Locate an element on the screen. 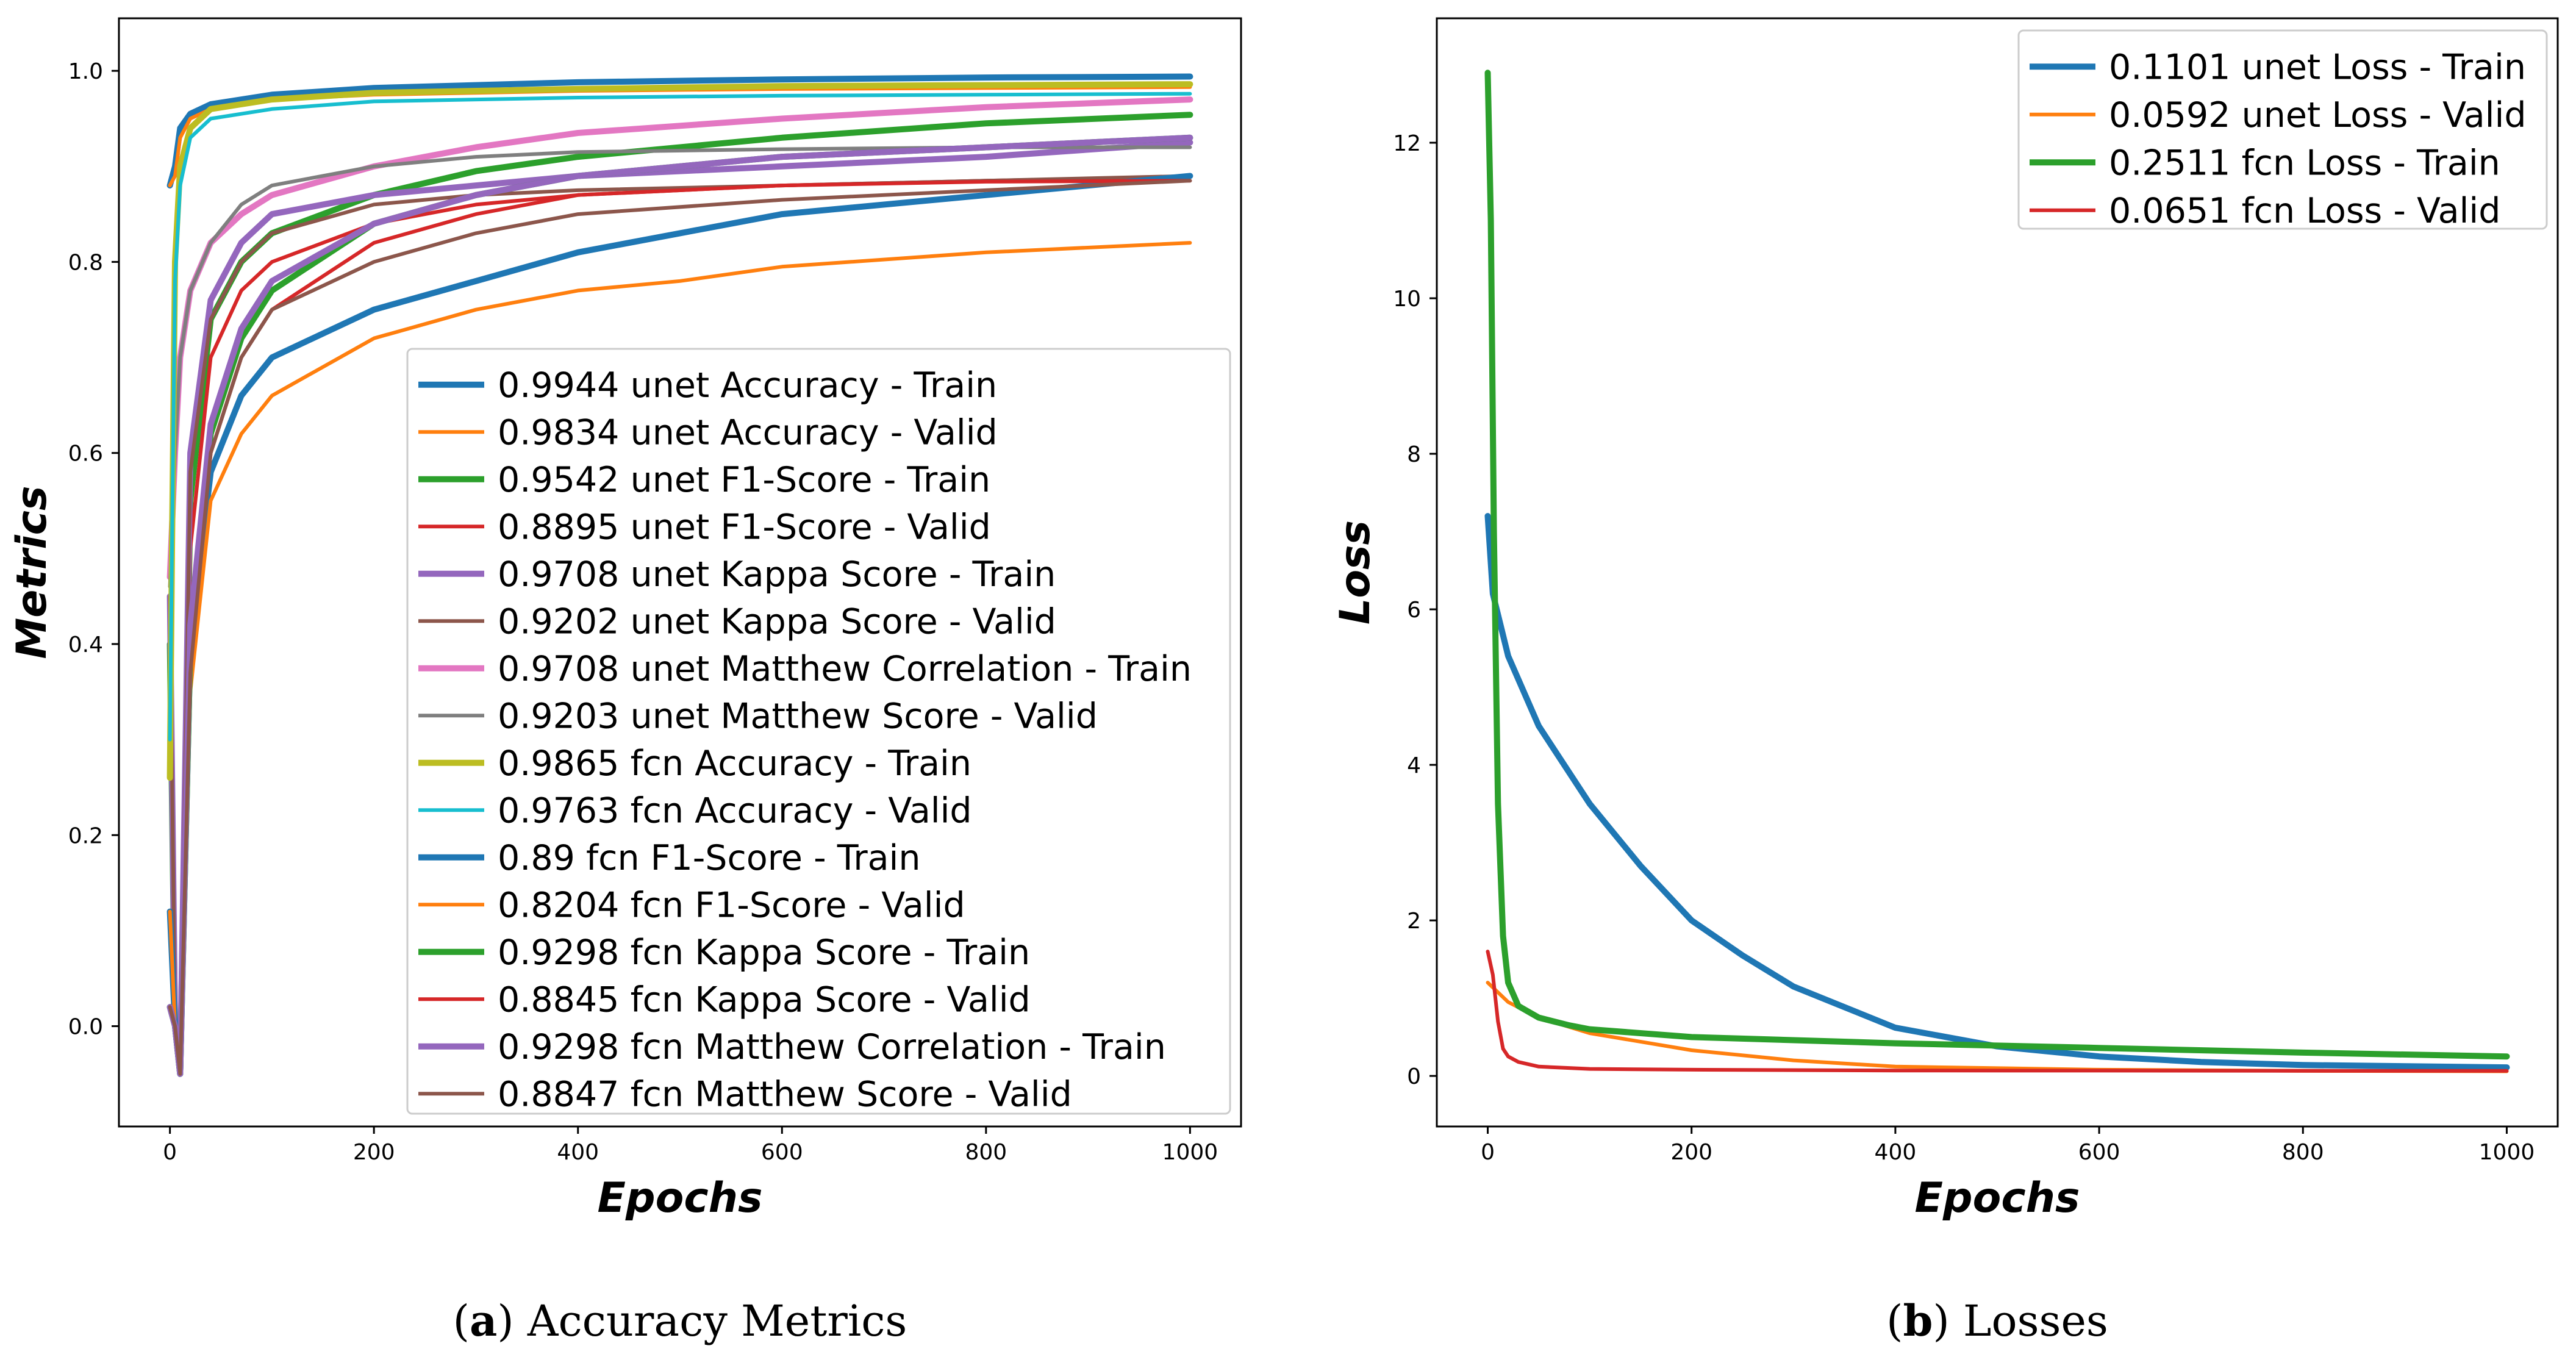 The image size is (2576, 1368). panel-a-legend-label-12: 0.9298 fcn Kappa Score - Train is located at coordinates (764, 953).